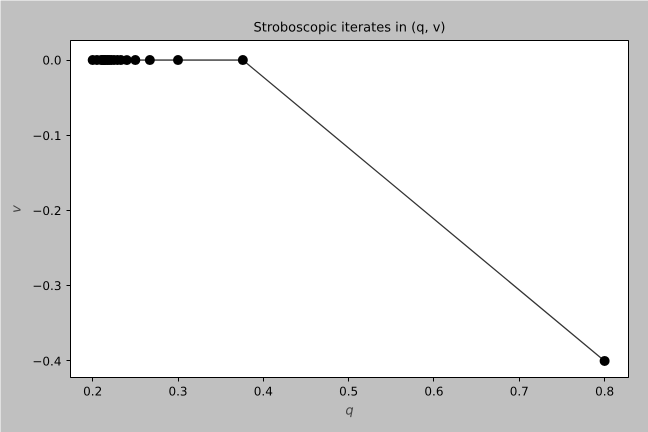  I want to click on y-tick-label: −0.1, so click(47, 135).